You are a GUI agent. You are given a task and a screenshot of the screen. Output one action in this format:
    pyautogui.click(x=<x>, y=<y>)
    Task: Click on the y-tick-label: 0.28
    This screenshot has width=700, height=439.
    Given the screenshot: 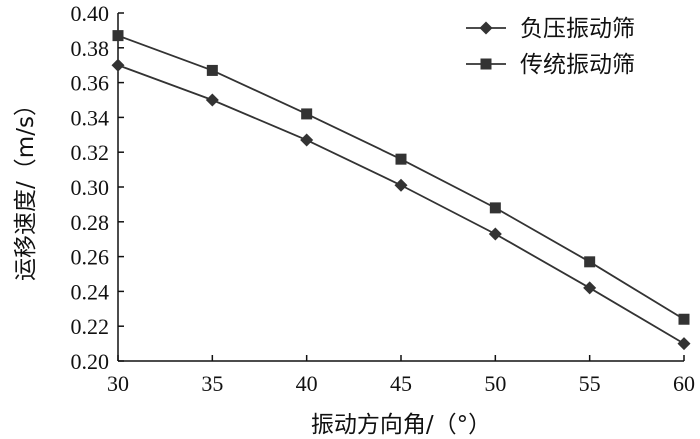 What is the action you would take?
    pyautogui.click(x=90, y=222)
    